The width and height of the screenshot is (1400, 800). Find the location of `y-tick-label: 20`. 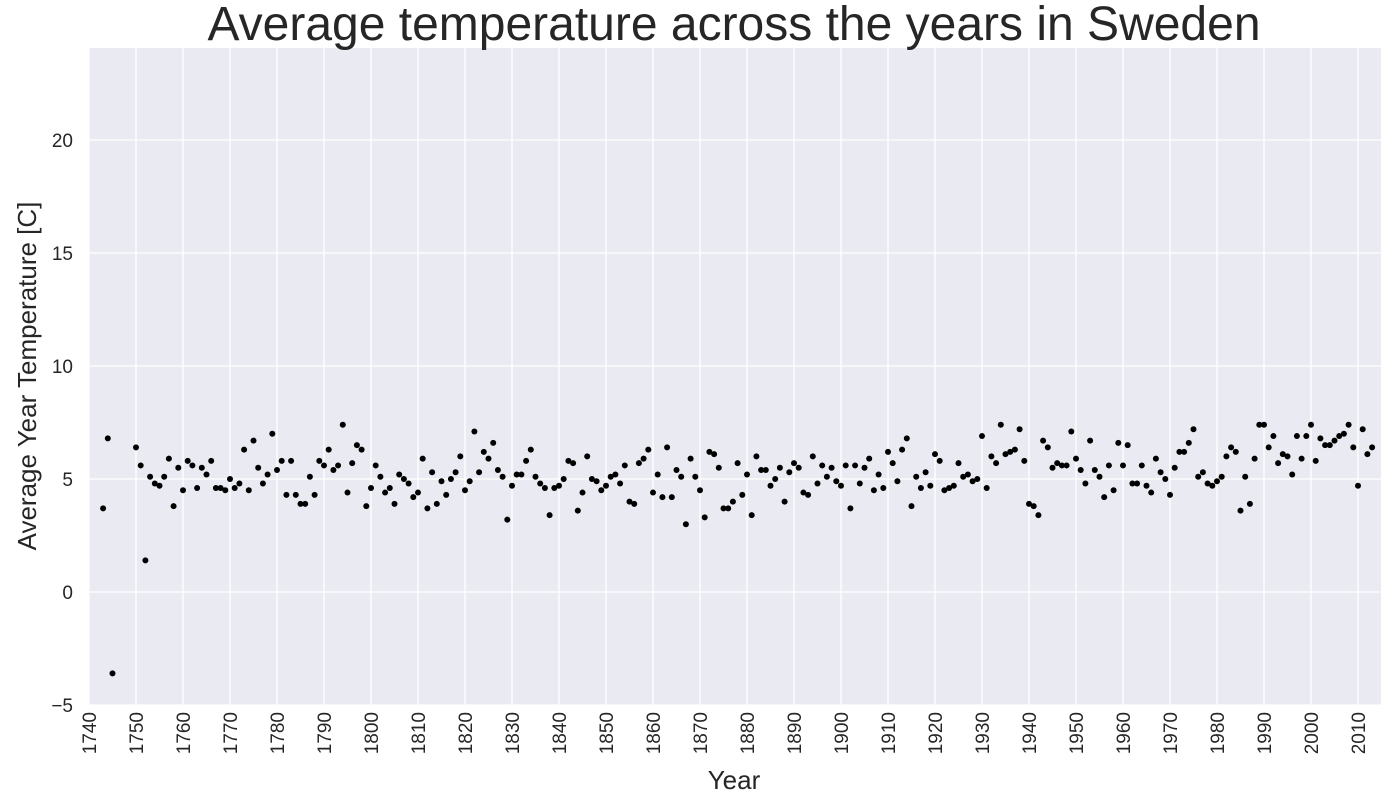

y-tick-label: 20 is located at coordinates (62, 141).